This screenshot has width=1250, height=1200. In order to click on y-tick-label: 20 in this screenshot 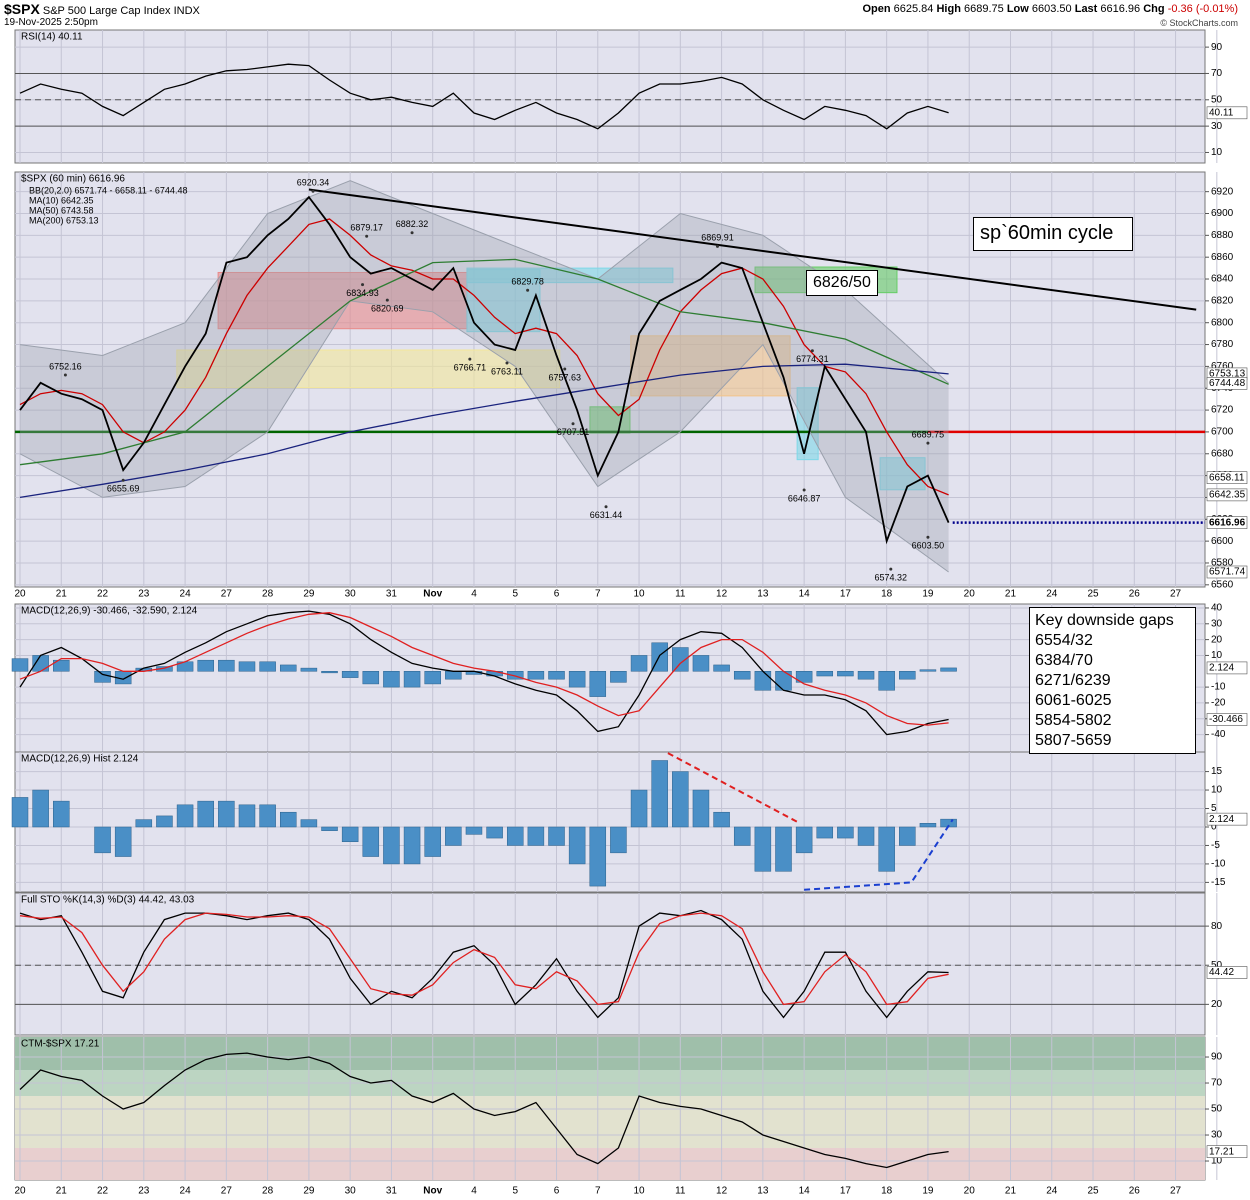, I will do `click(1217, 1004)`.